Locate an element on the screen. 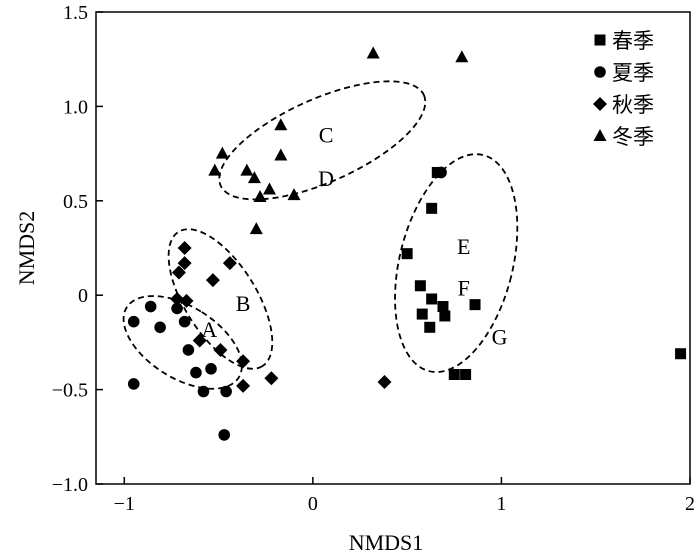 The height and width of the screenshot is (558, 700). cluster-ellipse-e is located at coordinates (456, 263).